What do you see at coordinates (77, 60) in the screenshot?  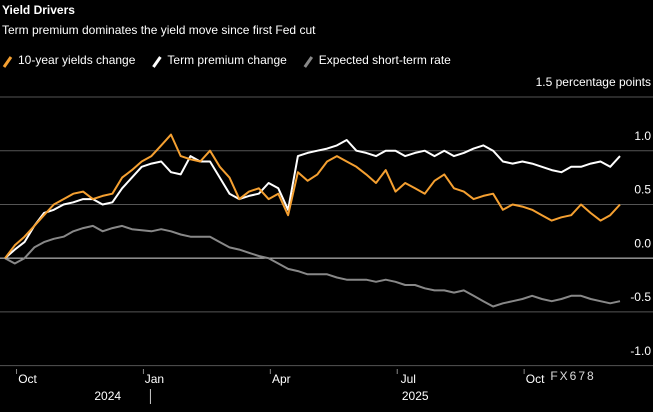 I see `legend-label: 10-year yields change` at bounding box center [77, 60].